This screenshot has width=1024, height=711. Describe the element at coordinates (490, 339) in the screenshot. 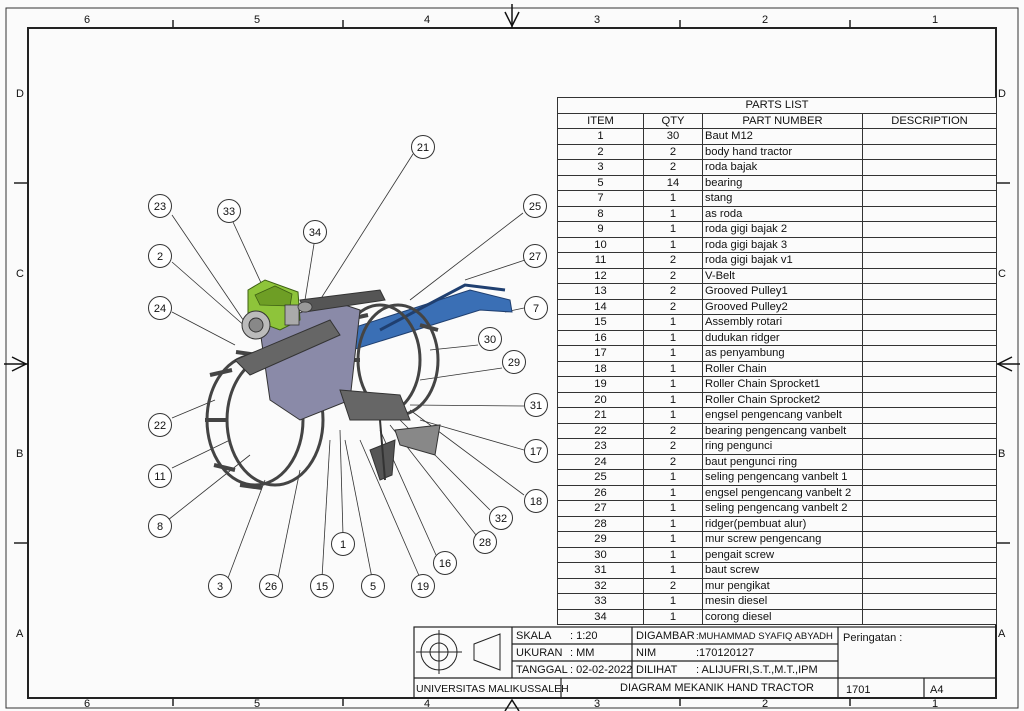

I see `balloon-30: 30` at that location.